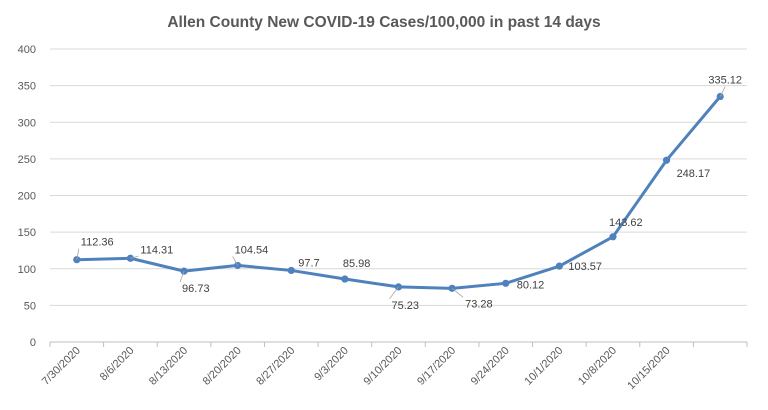  Describe the element at coordinates (33, 343) in the screenshot. I see `y-tick-label: 0` at that location.